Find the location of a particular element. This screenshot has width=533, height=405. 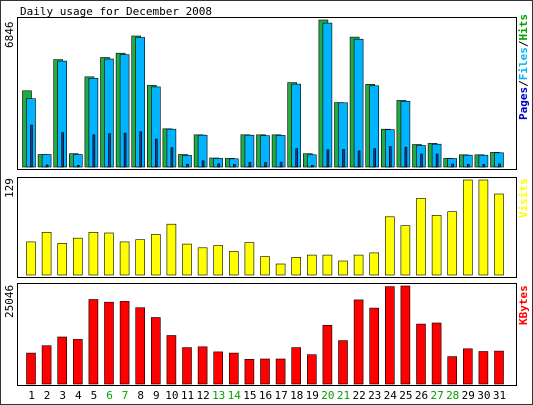

x-tick-label: 9 is located at coordinates (156, 395).